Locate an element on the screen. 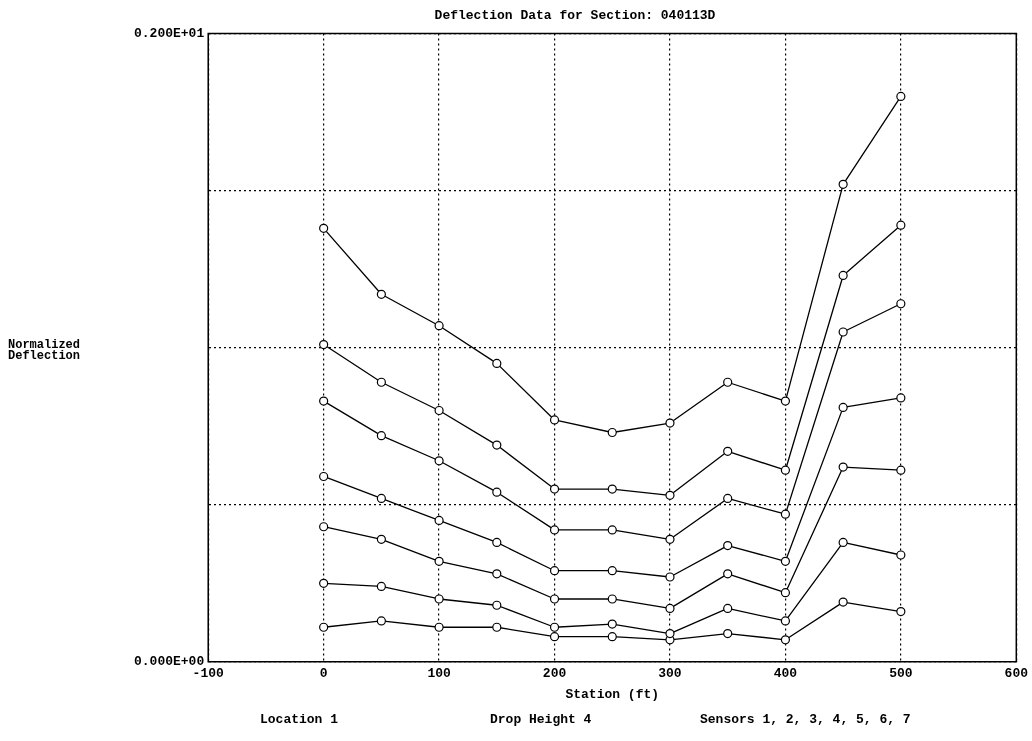 Image resolution: width=1032 pixels, height=741 pixels. y-tick-label: 0.200E+01 is located at coordinates (169, 33).